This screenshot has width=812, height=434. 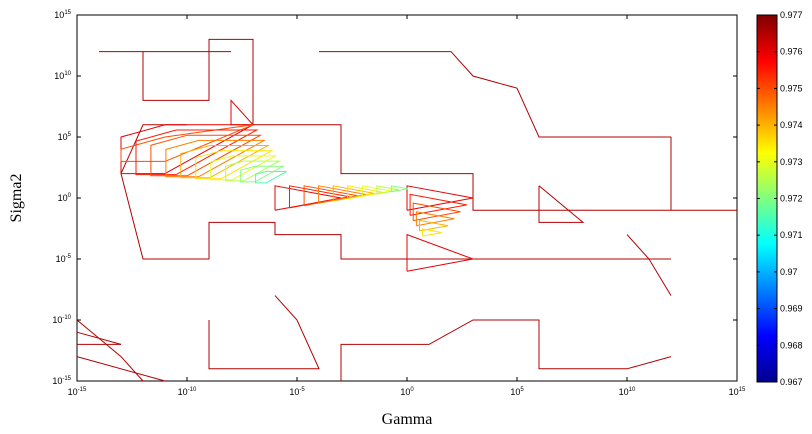 I want to click on x-tick-label: 105, so click(x=517, y=392).